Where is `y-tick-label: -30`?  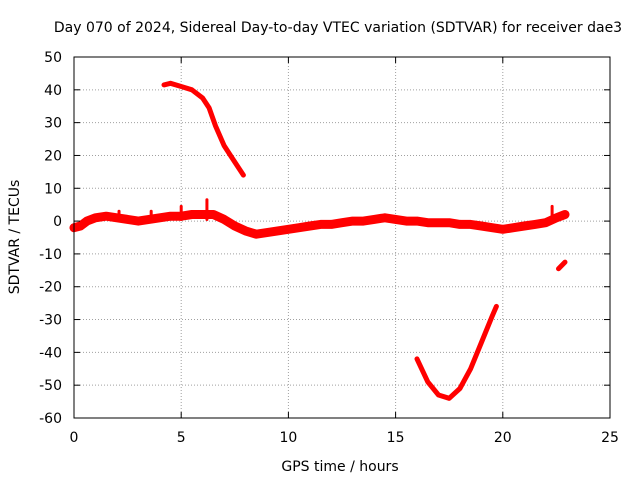 y-tick-label: -30 is located at coordinates (50, 321).